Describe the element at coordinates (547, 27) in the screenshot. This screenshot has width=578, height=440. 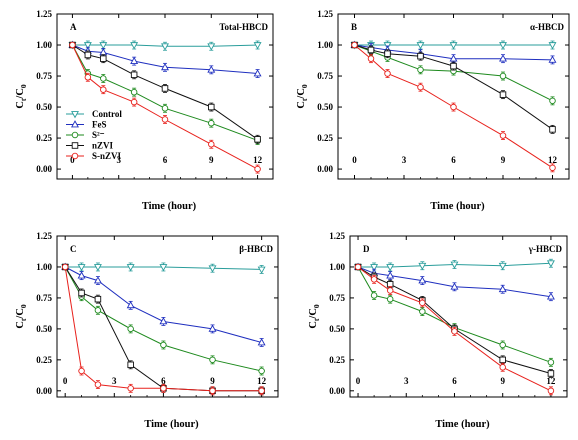
I see `panel-title: α-HBCD` at that location.